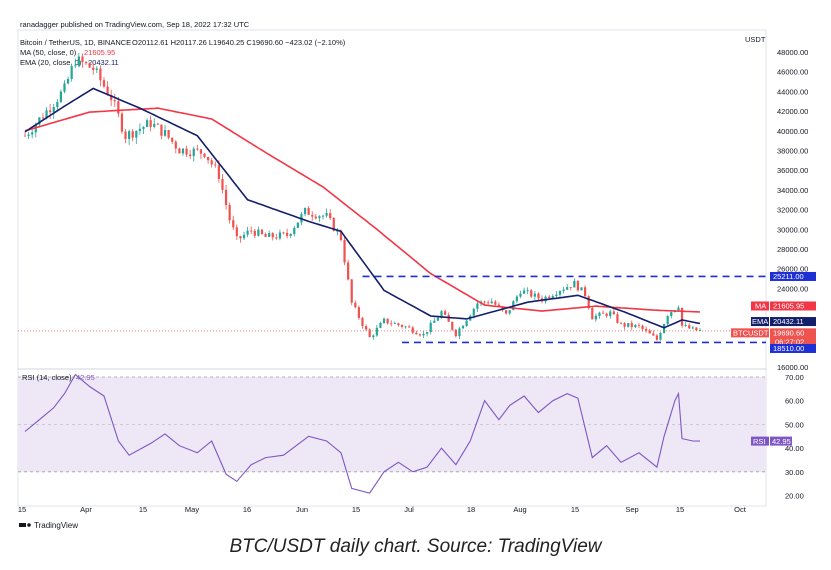 The width and height of the screenshot is (831, 570). I want to click on support-badge: 18510.00, so click(793, 348).